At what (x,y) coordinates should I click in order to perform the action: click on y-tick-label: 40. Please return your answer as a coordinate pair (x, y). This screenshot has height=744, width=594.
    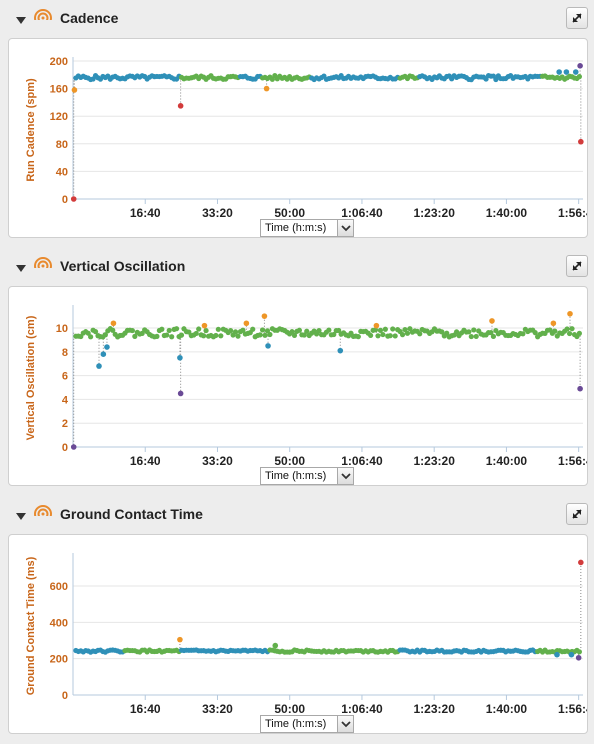
    Looking at the image, I should click on (62, 172).